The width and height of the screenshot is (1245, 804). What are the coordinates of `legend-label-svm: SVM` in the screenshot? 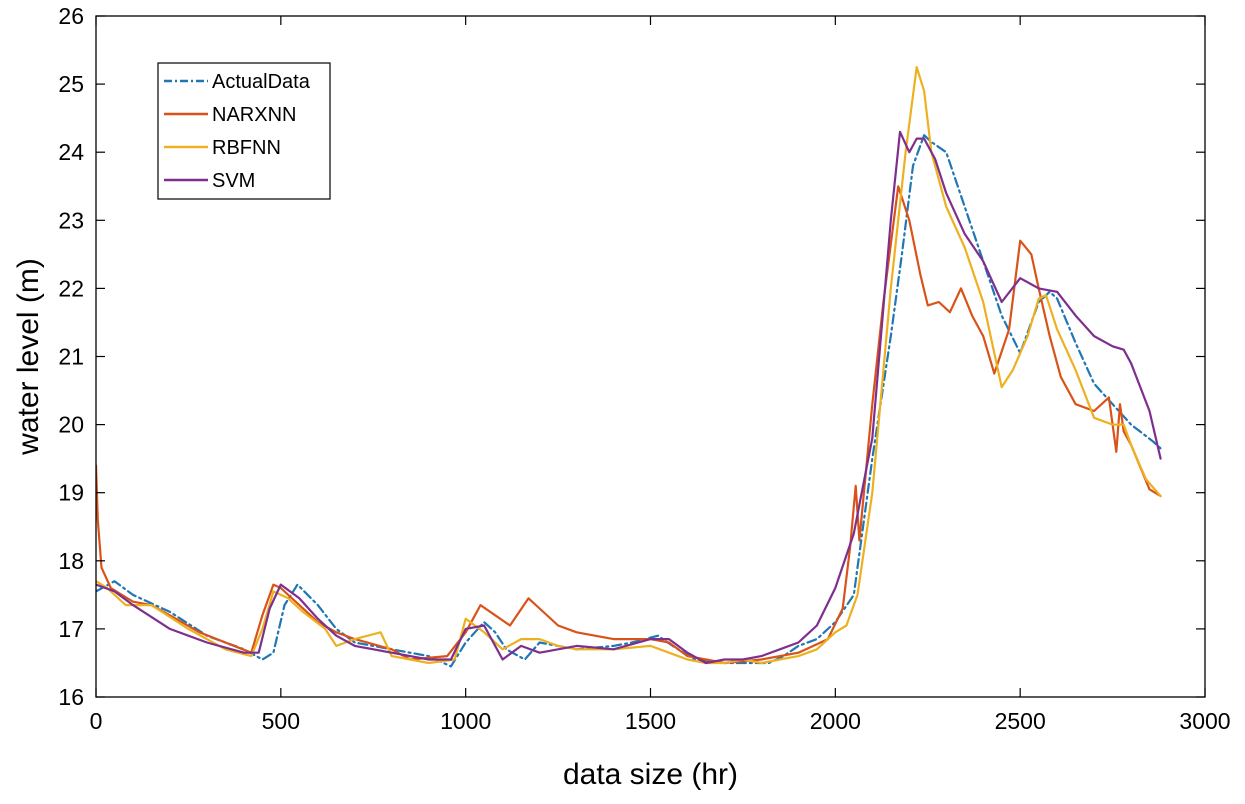 It's located at (233, 181).